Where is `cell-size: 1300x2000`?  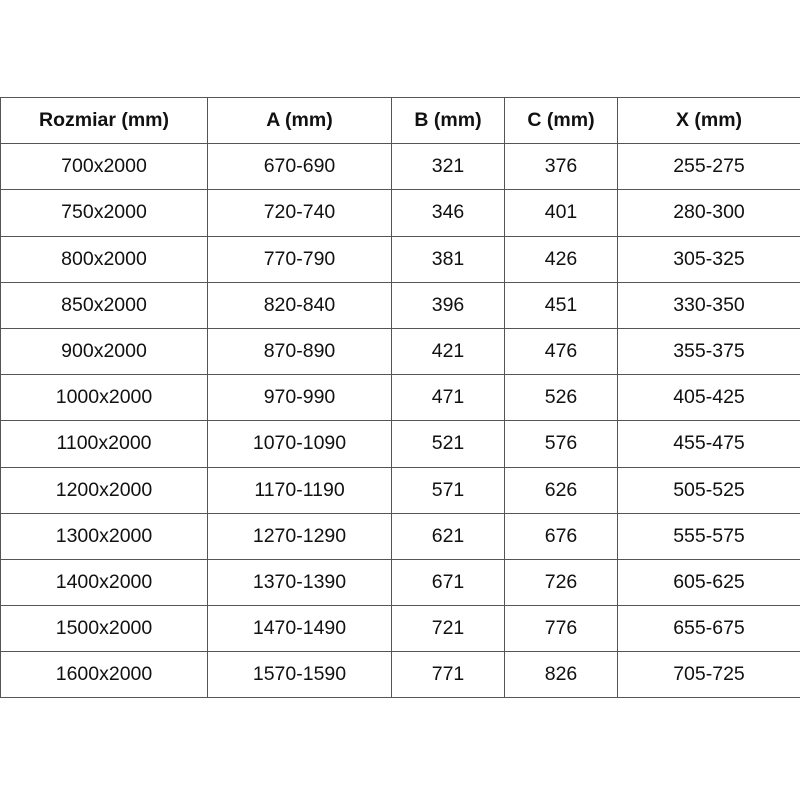
cell-size: 1300x2000 is located at coordinates (104, 536).